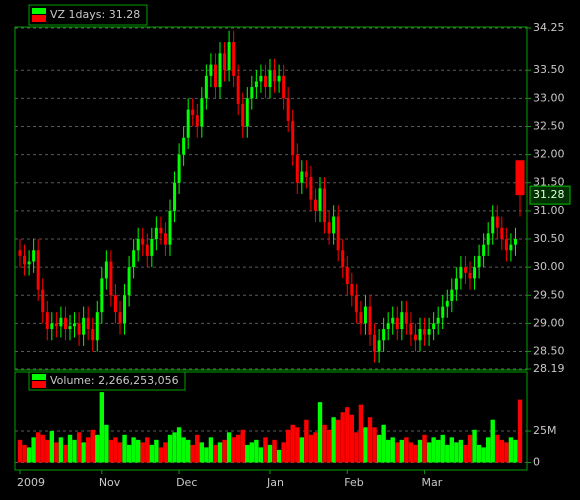 The image size is (580, 500). I want to click on legend-swatch-down, so click(39, 18).